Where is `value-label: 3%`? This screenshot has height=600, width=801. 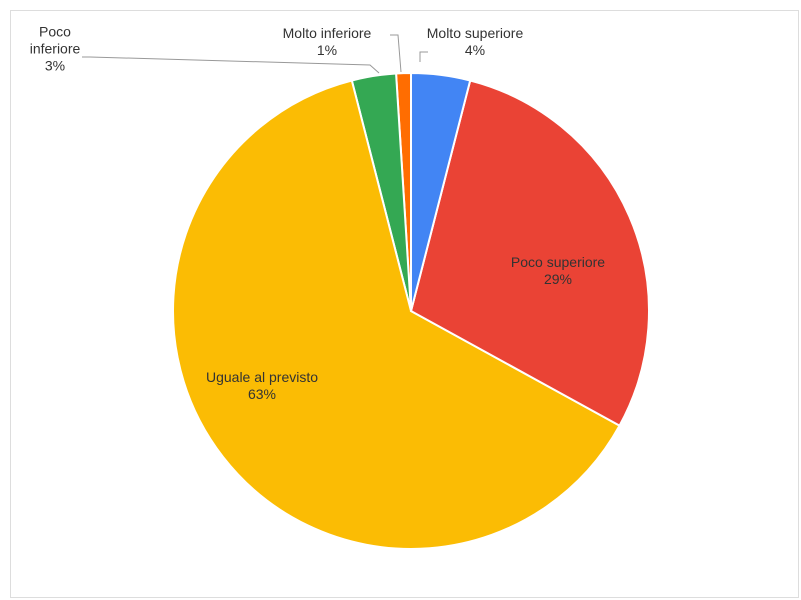
value-label: 3% is located at coordinates (55, 65).